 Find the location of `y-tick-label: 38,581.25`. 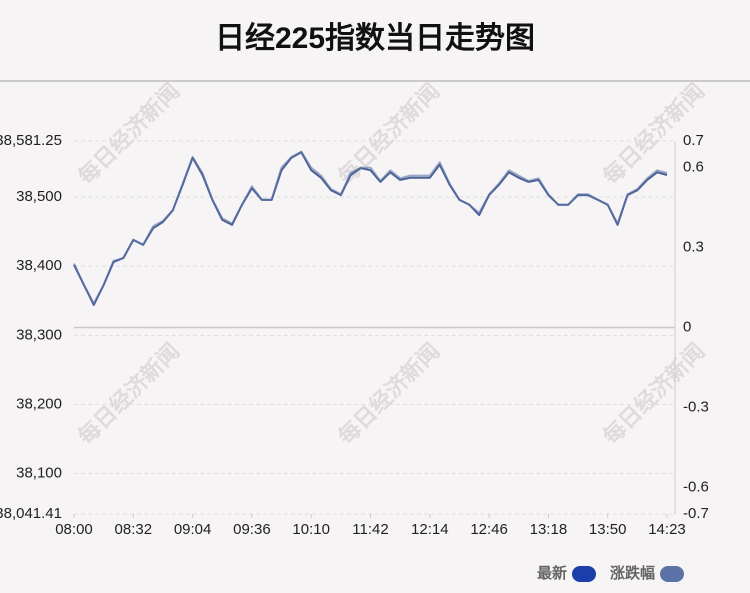

y-tick-label: 38,581.25 is located at coordinates (31, 140).